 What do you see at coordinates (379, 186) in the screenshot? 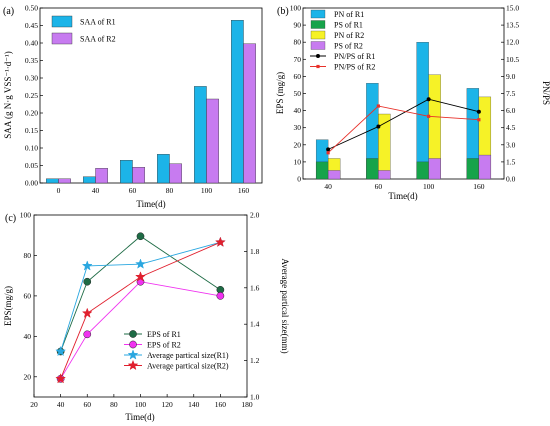
I see `panel-b-xtick-label: 60` at bounding box center [379, 186].